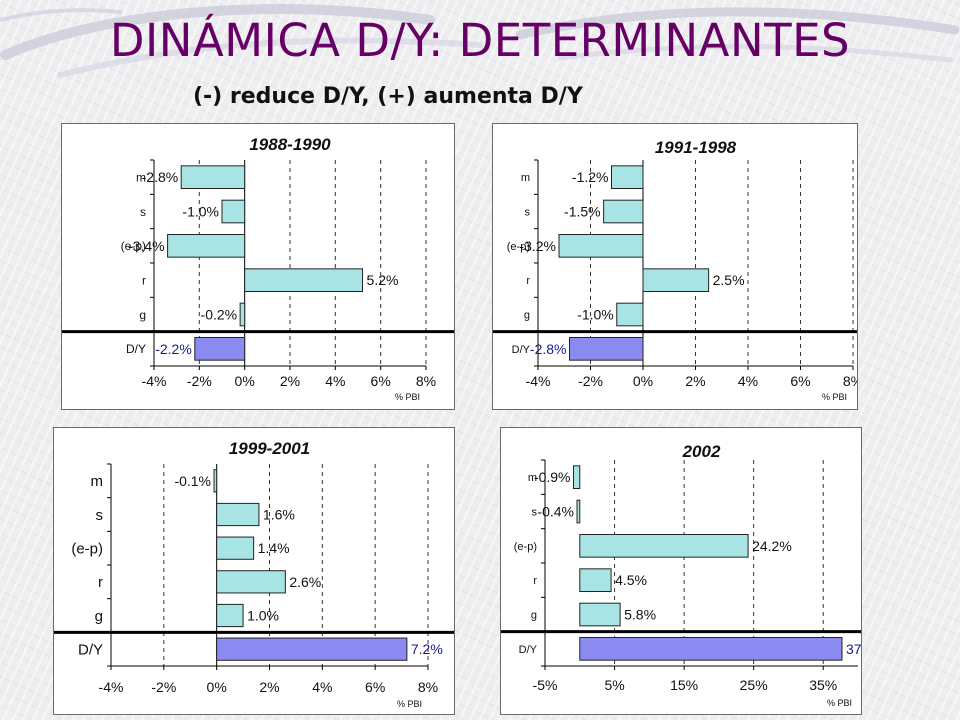  Describe the element at coordinates (383, 280) in the screenshot. I see `value-label-r: 5.2%` at that location.